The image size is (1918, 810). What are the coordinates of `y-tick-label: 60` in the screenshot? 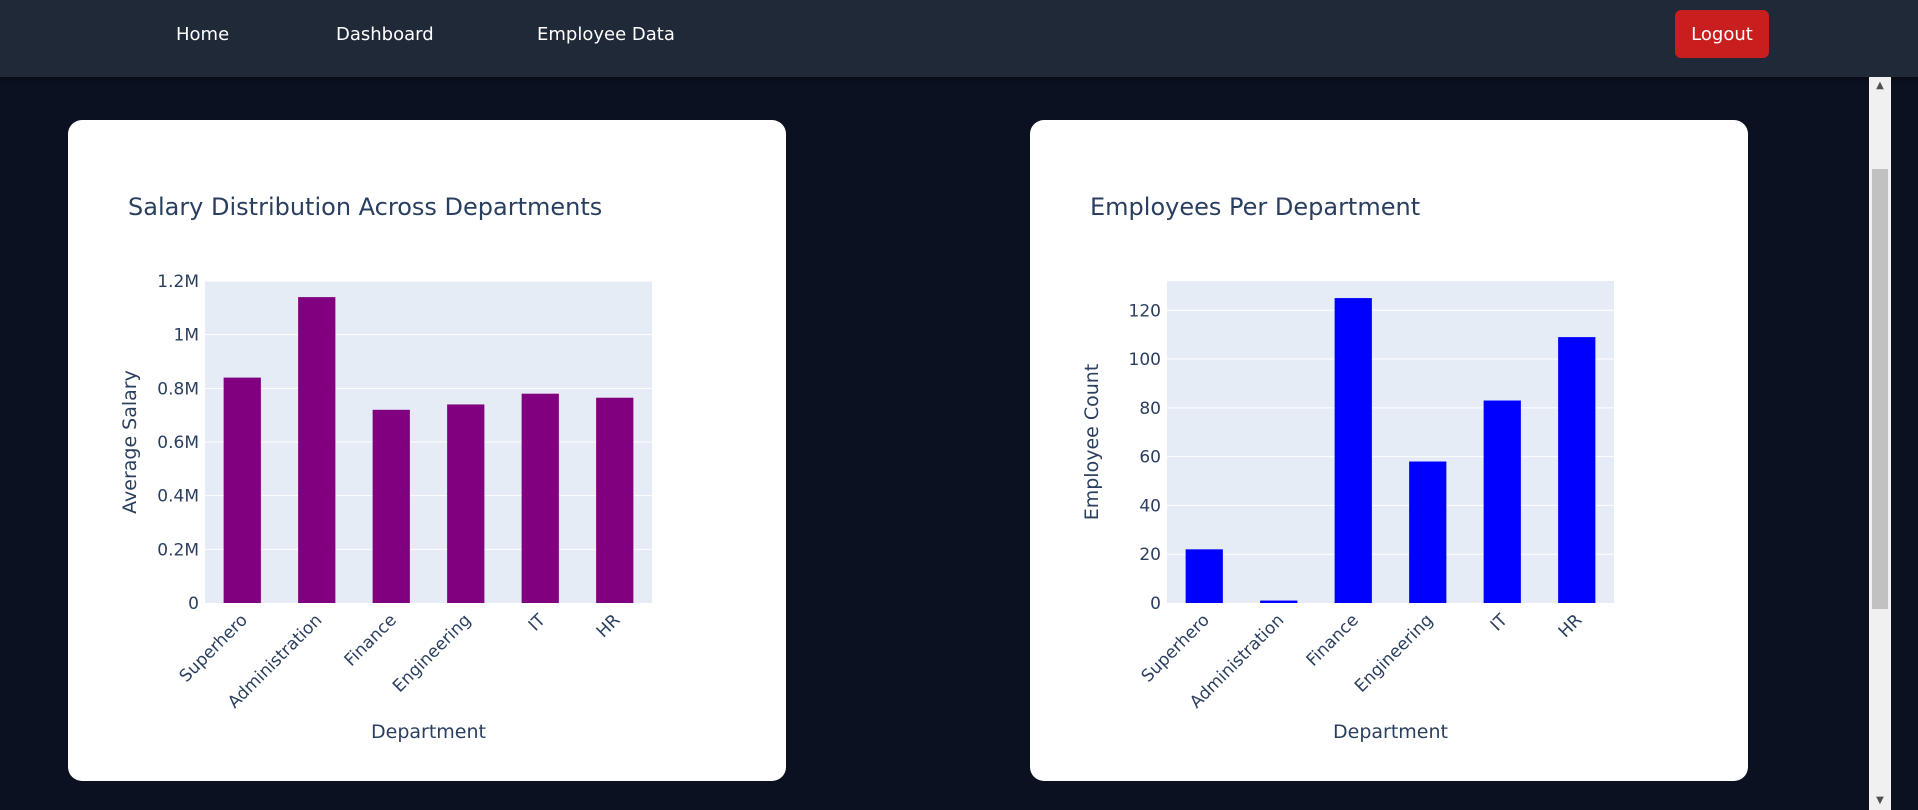 It's located at (1150, 458).